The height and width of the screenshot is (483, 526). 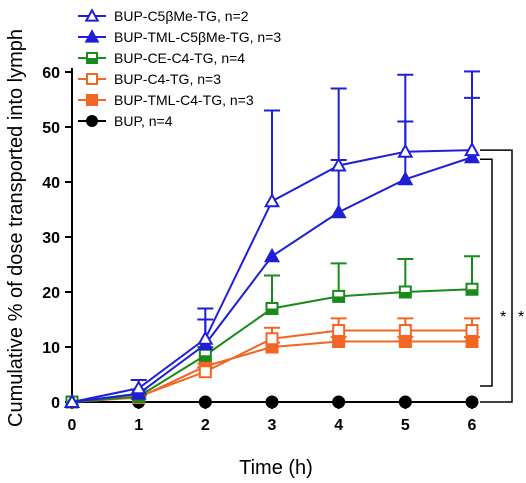 I want to click on outer-significance-star: *, so click(x=521, y=317).